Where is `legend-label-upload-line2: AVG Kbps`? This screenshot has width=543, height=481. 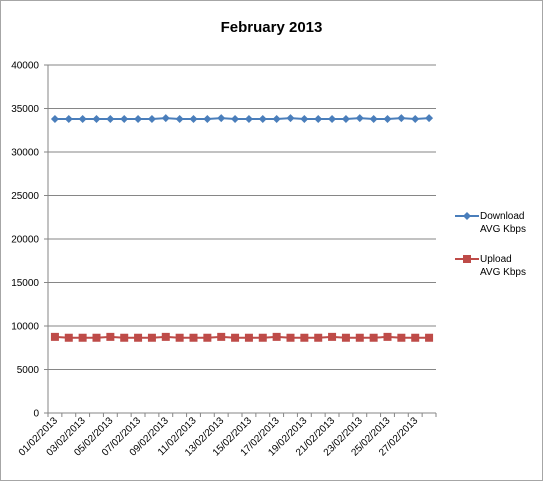
legend-label-upload-line2: AVG Kbps is located at coordinates (503, 272).